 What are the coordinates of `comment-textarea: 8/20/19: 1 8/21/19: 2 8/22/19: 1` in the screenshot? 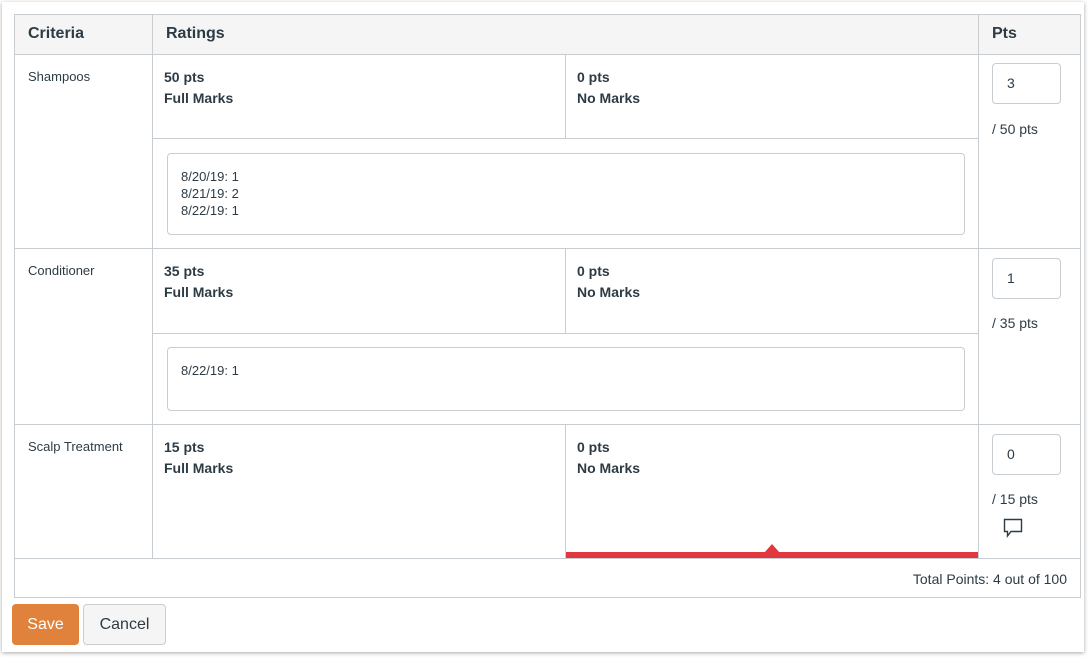 It's located at (566, 194).